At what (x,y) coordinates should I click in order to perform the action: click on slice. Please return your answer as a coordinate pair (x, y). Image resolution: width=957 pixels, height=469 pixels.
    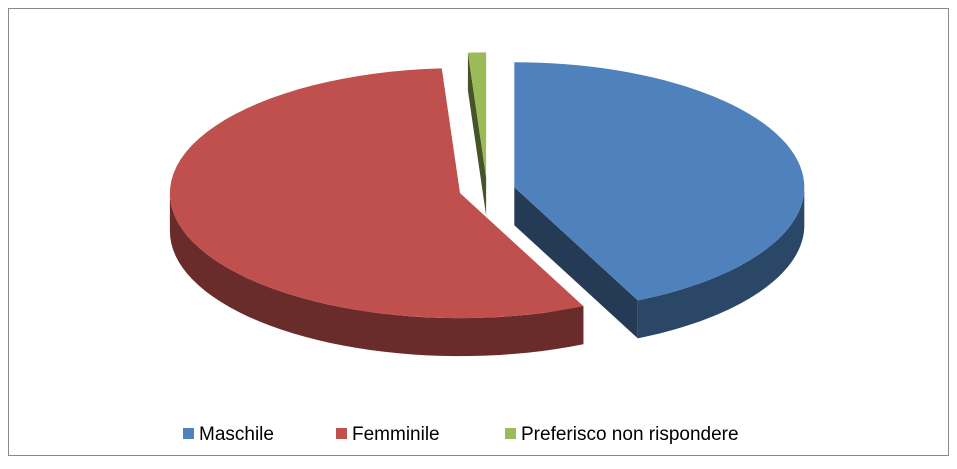
    Looking at the image, I should click on (477, 115).